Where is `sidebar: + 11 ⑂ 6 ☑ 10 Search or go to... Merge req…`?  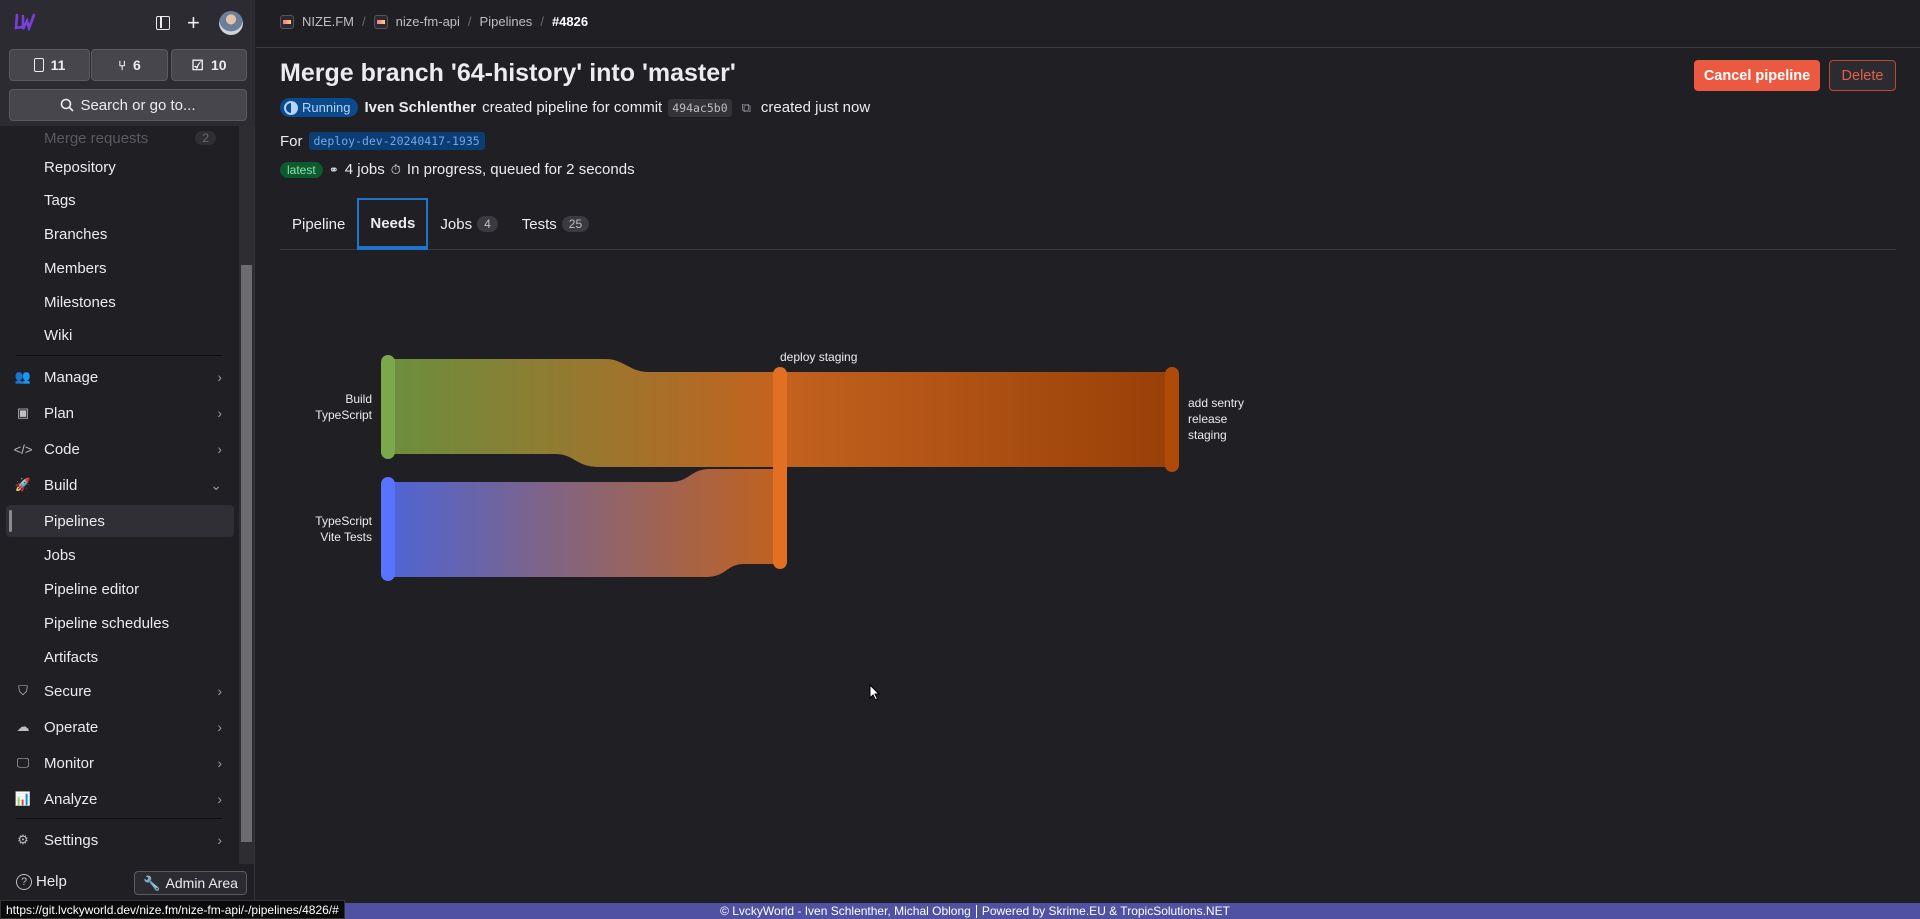
sidebar: + 11 ⑂ 6 ☑ 10 Search or go to... Merge req… is located at coordinates (127, 459).